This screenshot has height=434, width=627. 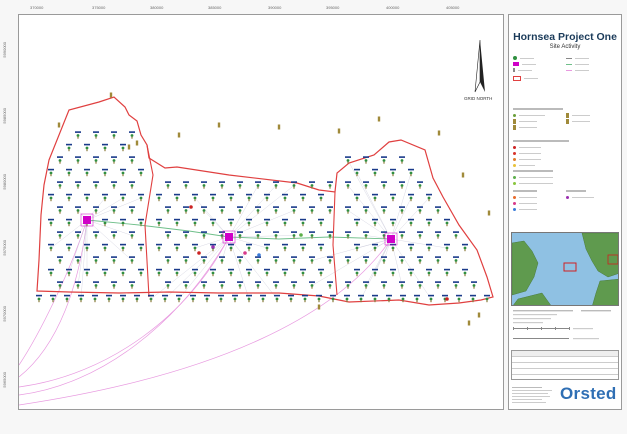 What do you see at coordinates (452, 7) in the screenshot?
I see `top-tick-label: 405000` at bounding box center [452, 7].